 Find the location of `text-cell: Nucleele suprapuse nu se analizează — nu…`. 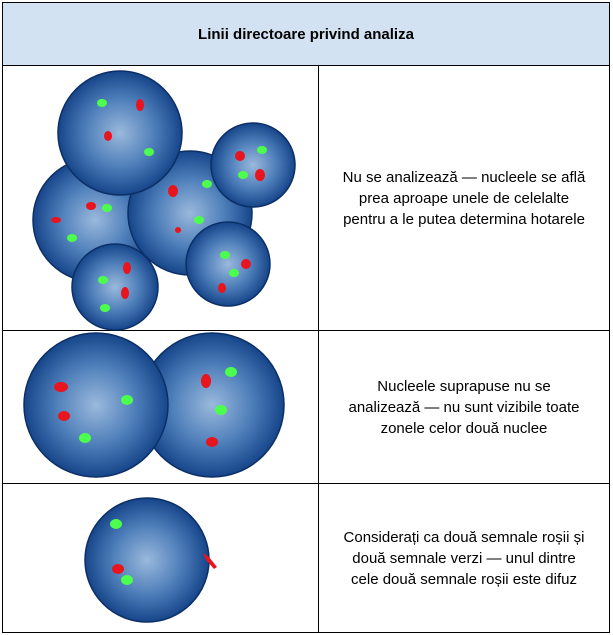

text-cell: Nucleele suprapuse nu se analizează — nu… is located at coordinates (464, 407).